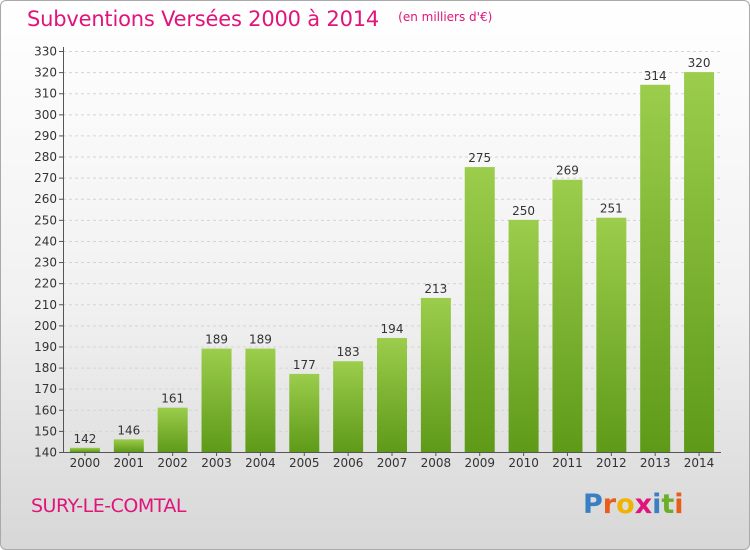  Describe the element at coordinates (699, 463) in the screenshot. I see `x-tick-label: 2014` at that location.